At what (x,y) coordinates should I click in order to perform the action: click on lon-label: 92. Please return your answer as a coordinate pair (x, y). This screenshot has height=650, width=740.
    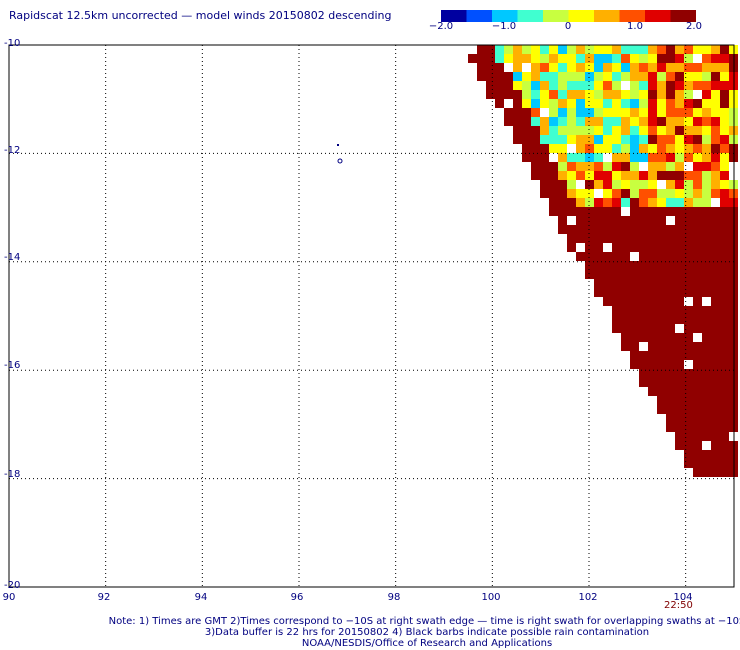
    Looking at the image, I should click on (104, 597).